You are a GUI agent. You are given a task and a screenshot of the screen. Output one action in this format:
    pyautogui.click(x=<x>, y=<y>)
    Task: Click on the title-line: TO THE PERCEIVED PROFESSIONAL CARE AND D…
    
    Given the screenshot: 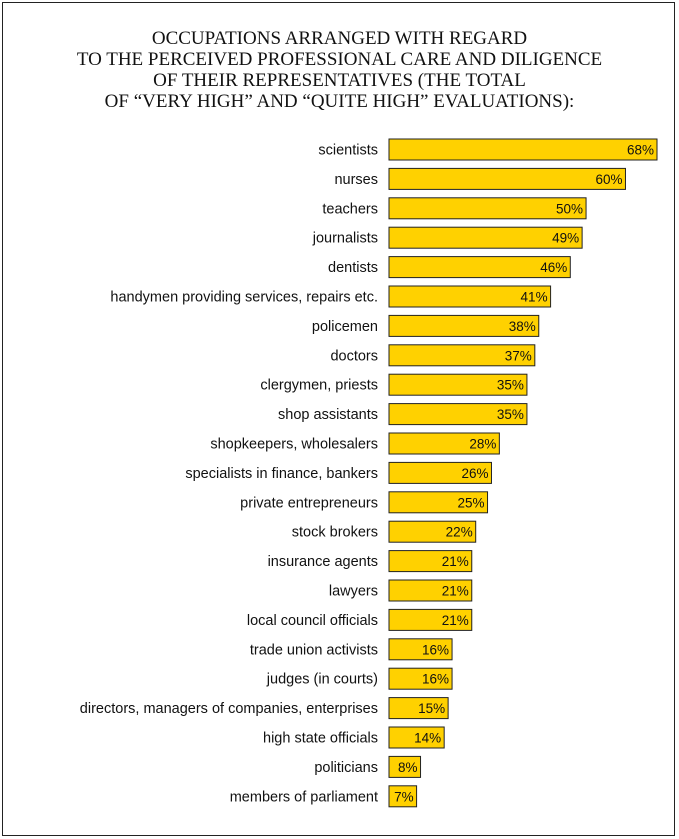 What is the action you would take?
    pyautogui.click(x=339, y=59)
    